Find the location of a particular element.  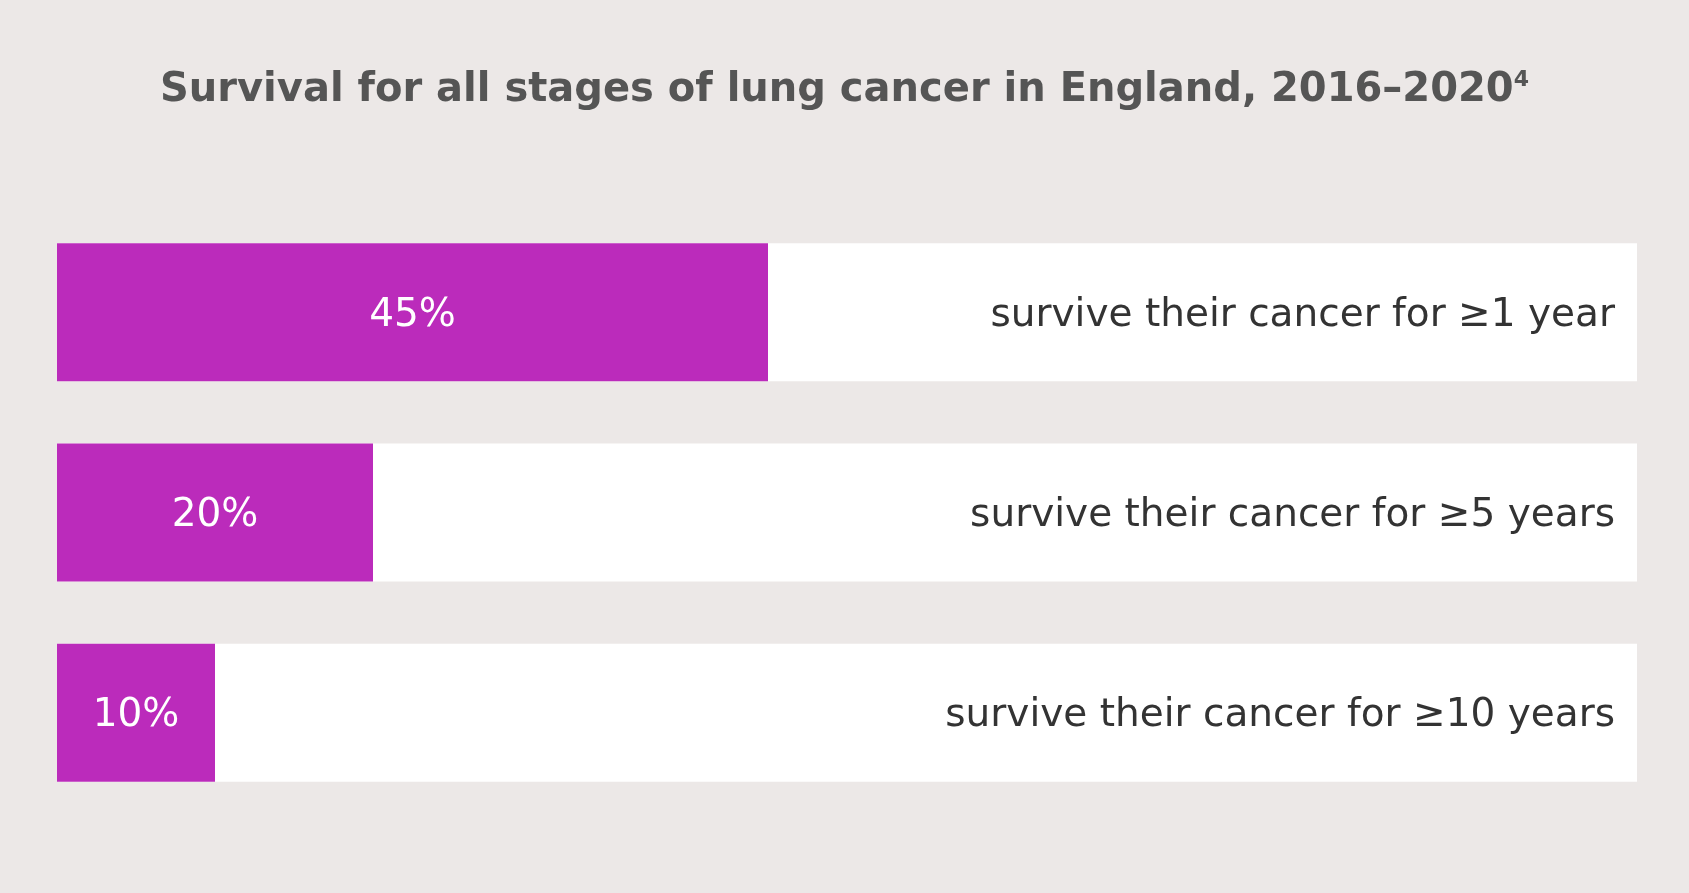

data-label: 45% is located at coordinates (412, 312).